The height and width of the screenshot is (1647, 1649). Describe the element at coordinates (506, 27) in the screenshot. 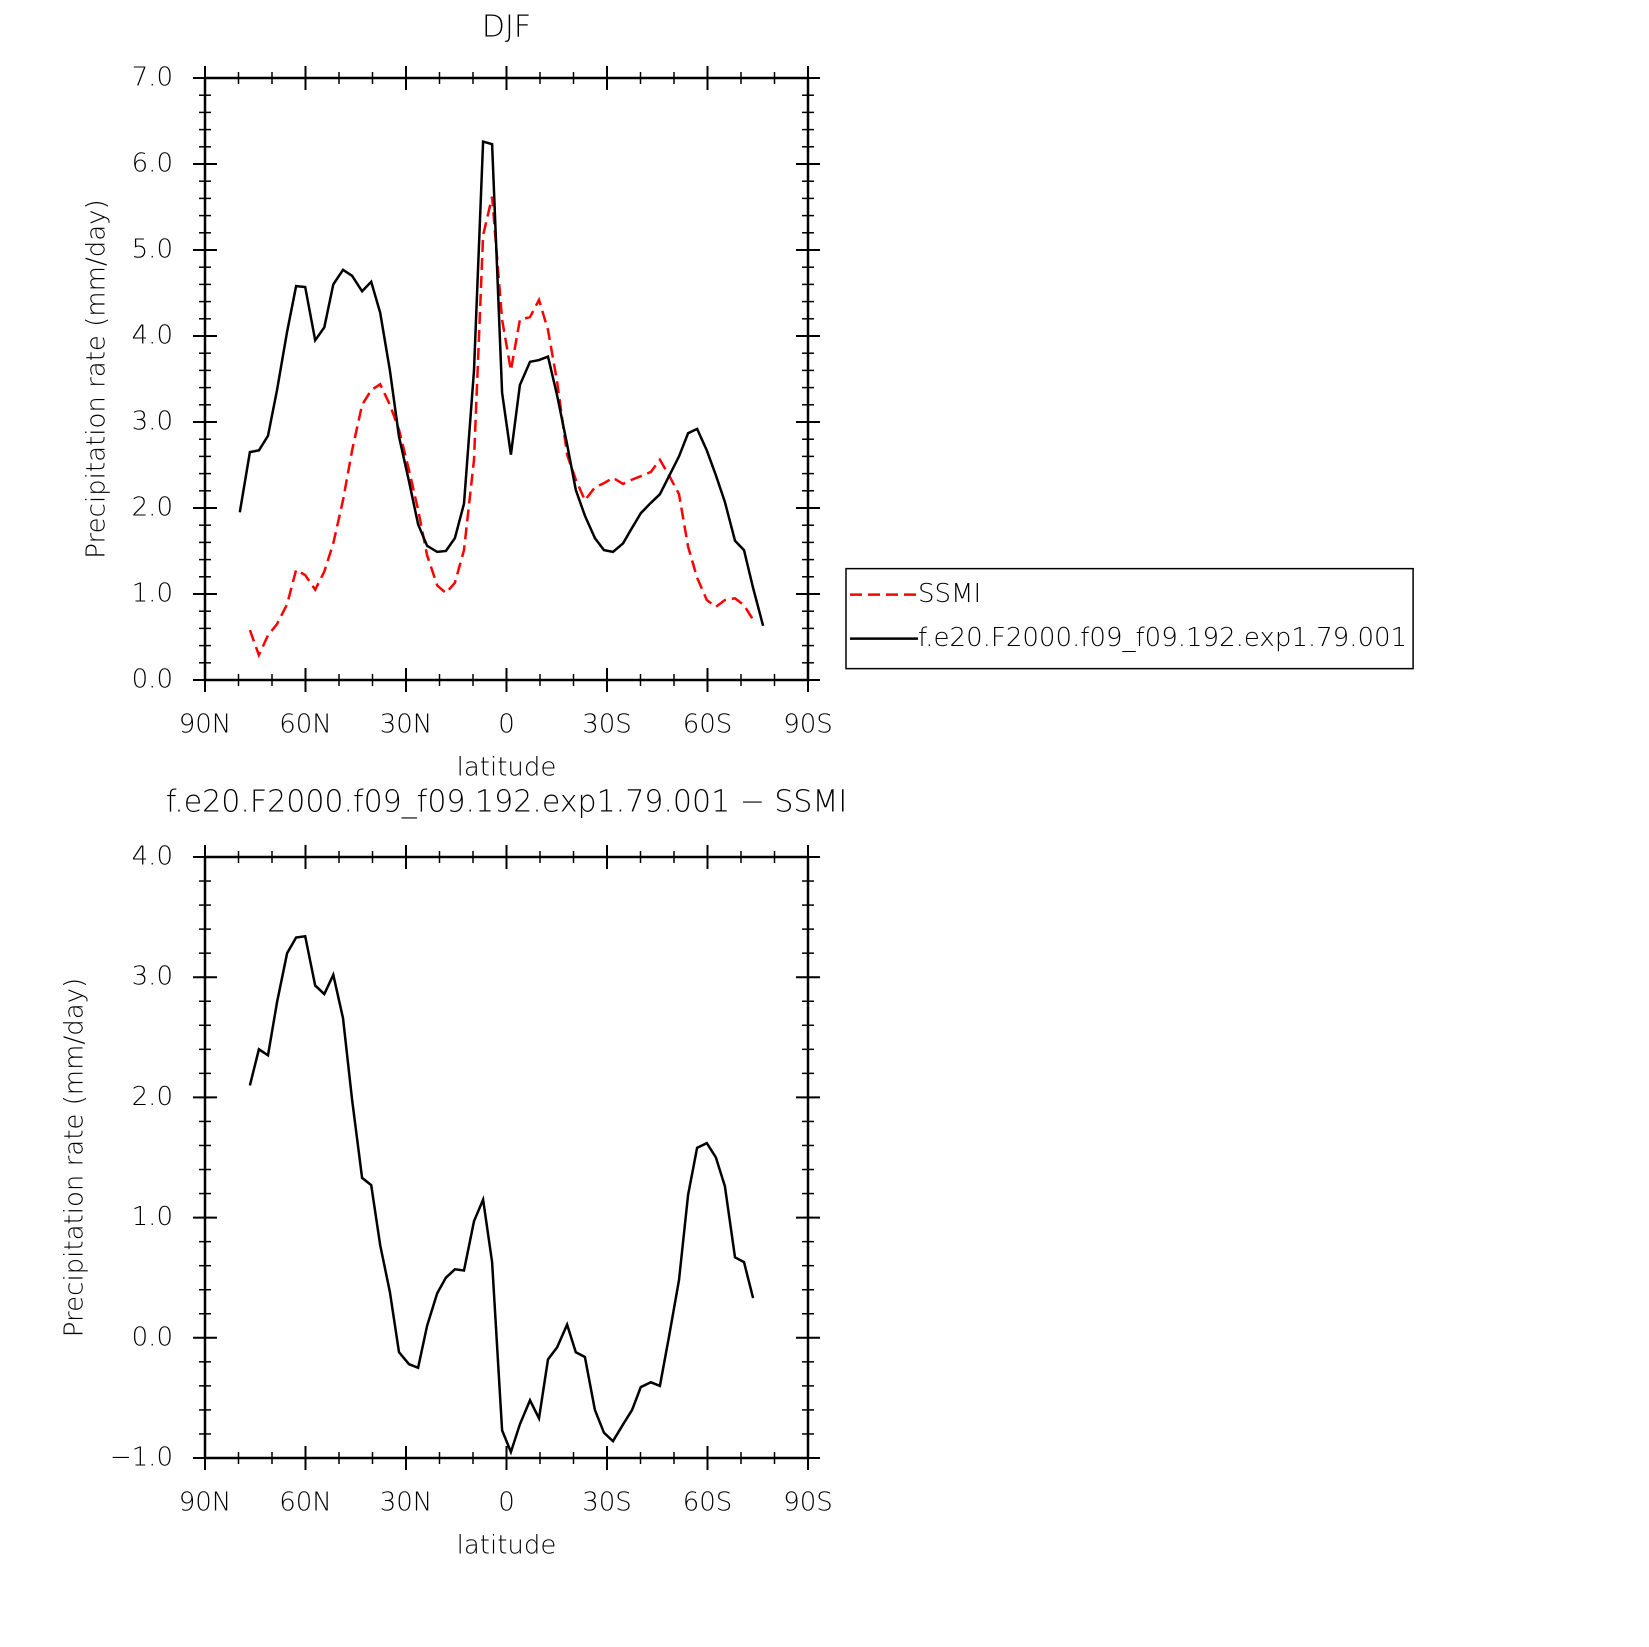

I see `chart-title: DJF` at that location.